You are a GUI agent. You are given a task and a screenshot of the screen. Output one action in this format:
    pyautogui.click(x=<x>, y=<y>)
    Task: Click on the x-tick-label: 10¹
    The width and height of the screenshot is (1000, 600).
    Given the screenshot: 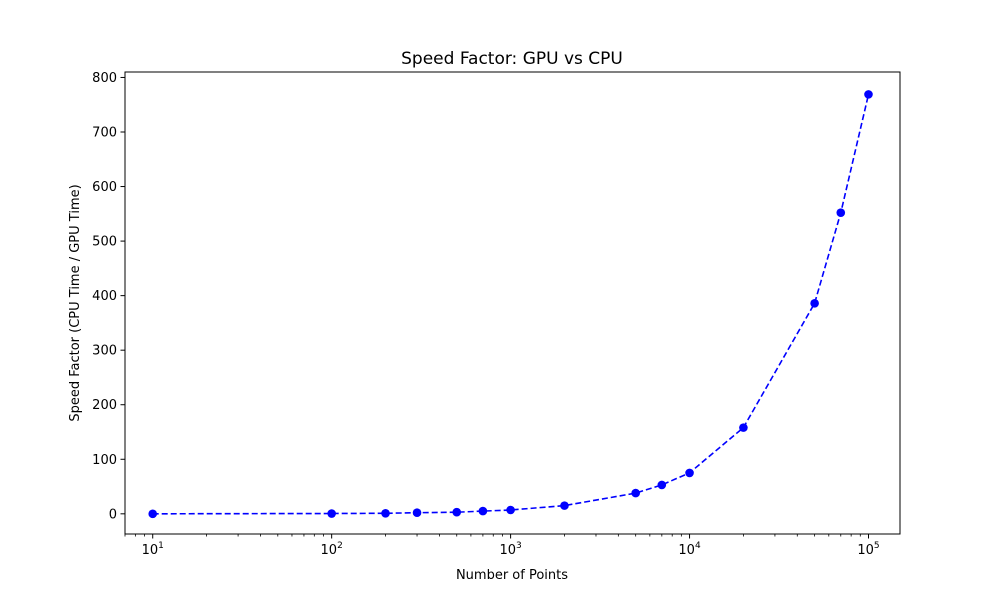 What is the action you would take?
    pyautogui.click(x=153, y=549)
    